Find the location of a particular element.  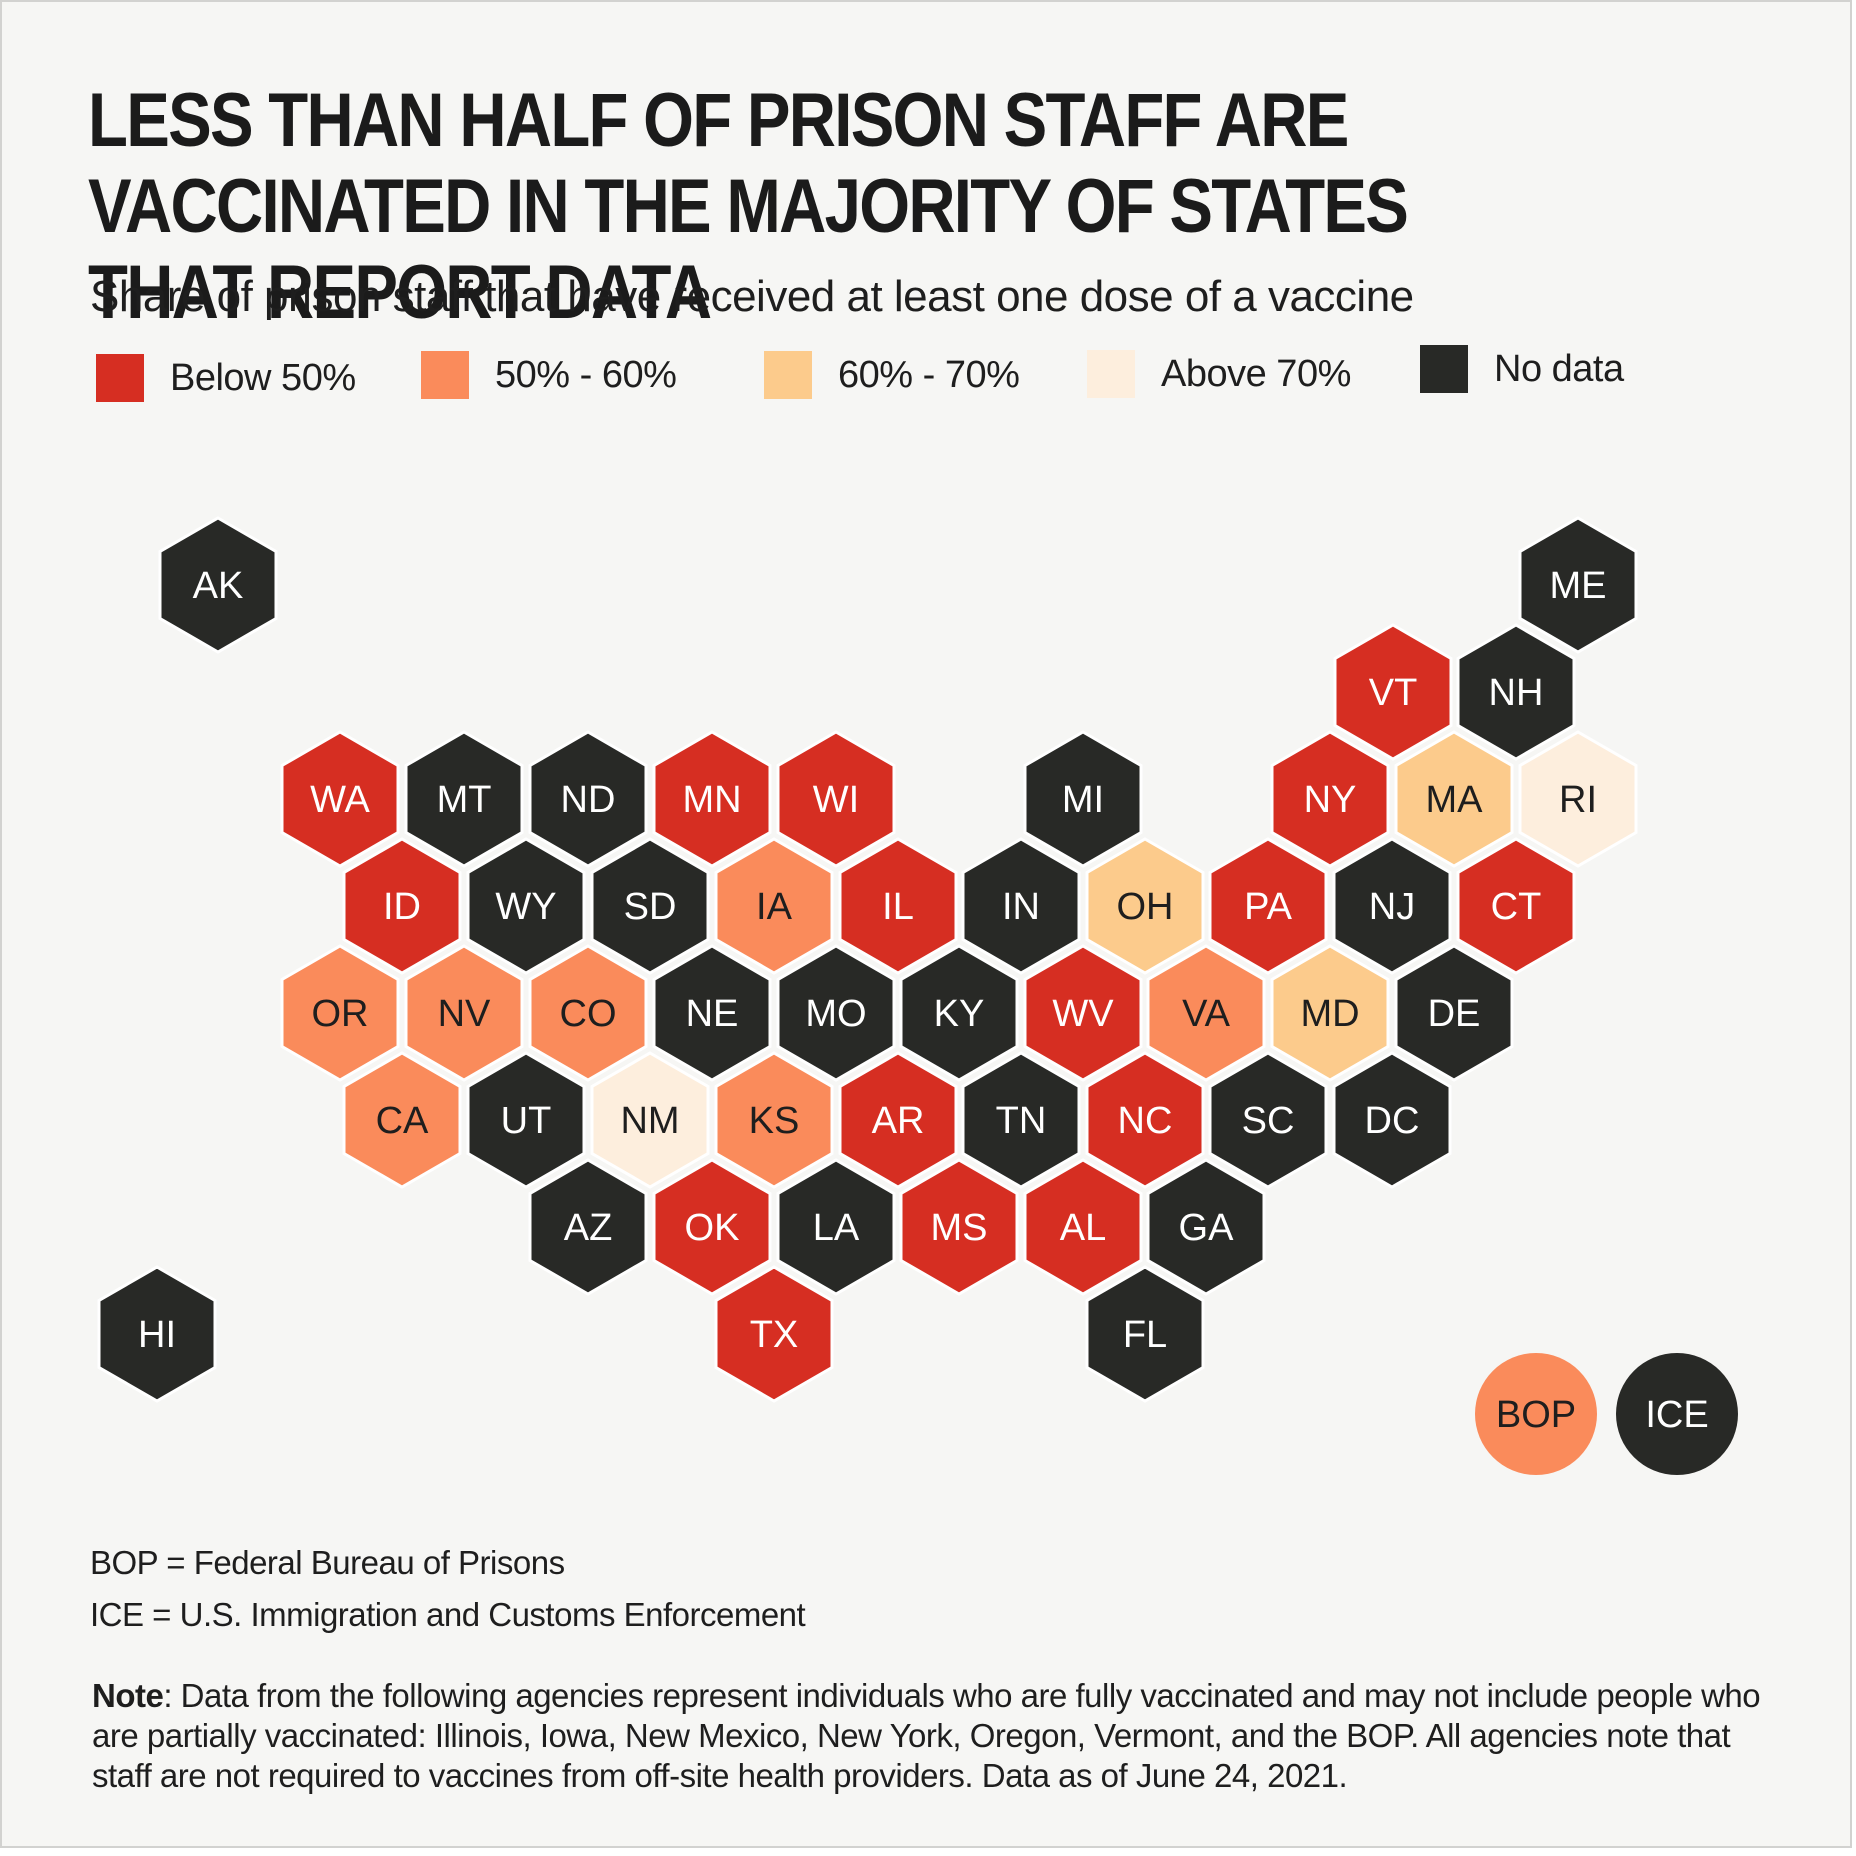

state-hex-label: ID is located at coordinates (402, 907).